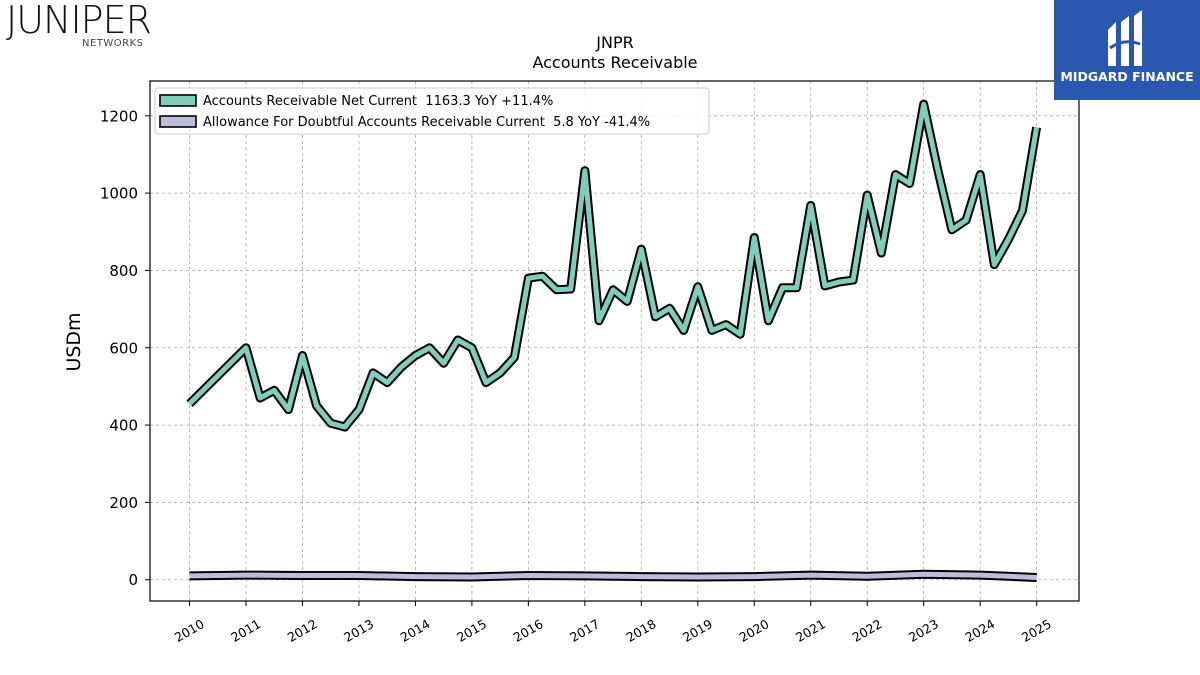 Image resolution: width=1200 pixels, height=675 pixels. Describe the element at coordinates (697, 630) in the screenshot. I see `x-tick-label: 2019` at that location.